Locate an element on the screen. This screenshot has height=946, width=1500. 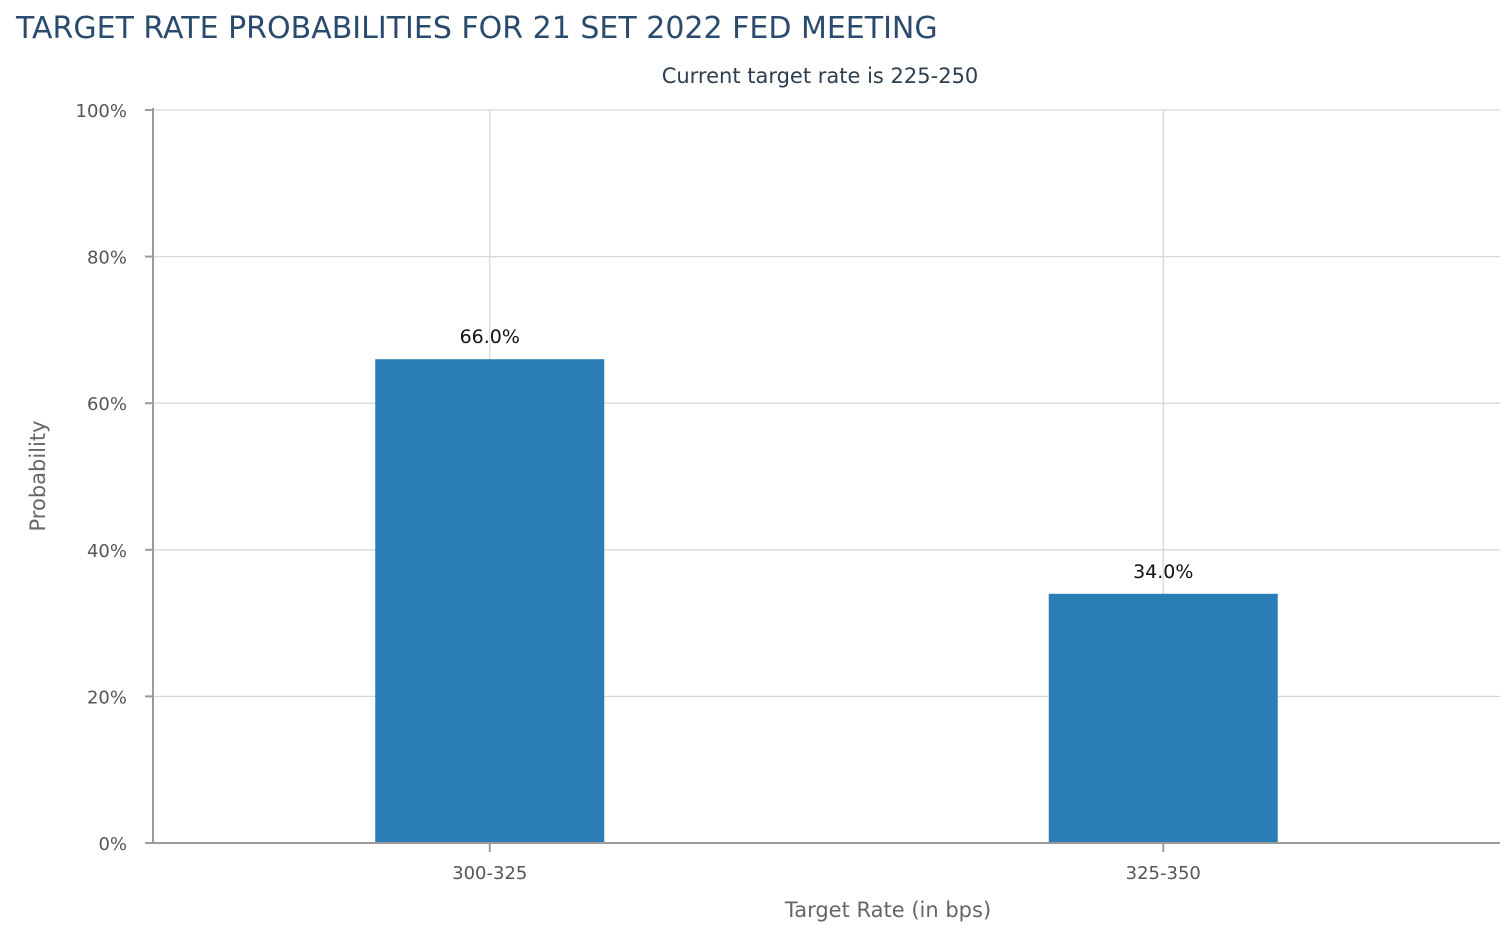
x-tick-label: 300-325 is located at coordinates (489, 873).